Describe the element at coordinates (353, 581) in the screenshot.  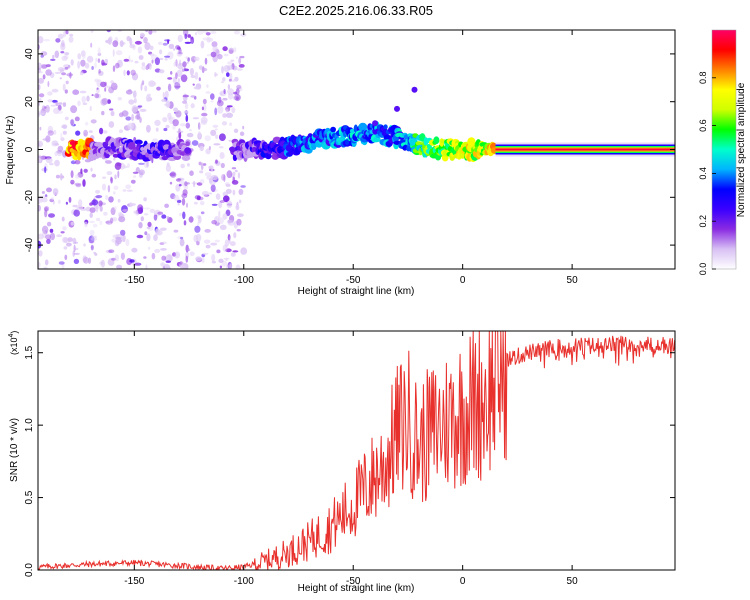
I see `x-tick-label: -50` at that location.